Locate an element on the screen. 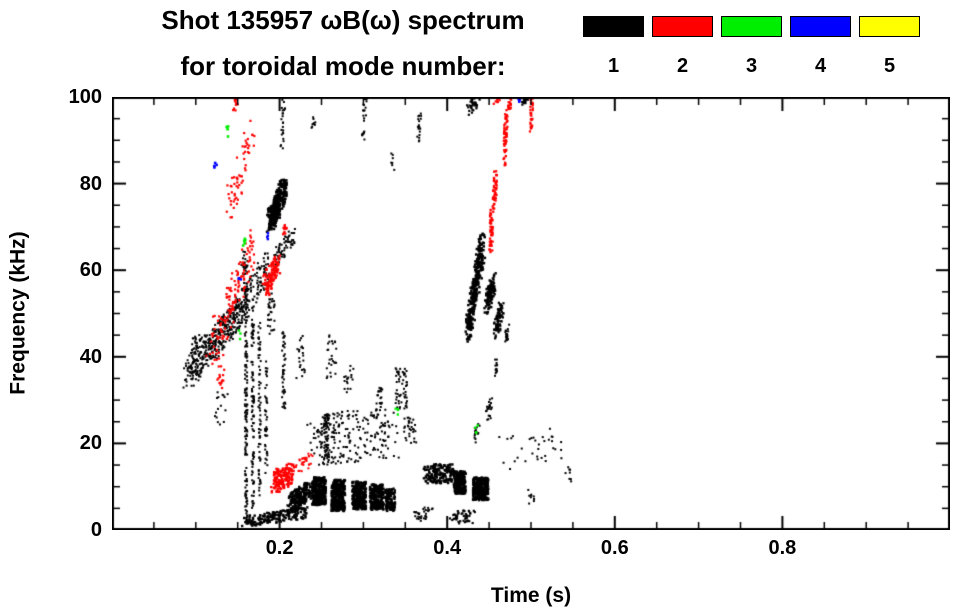  x-axis-title: Time (s) is located at coordinates (531, 595).